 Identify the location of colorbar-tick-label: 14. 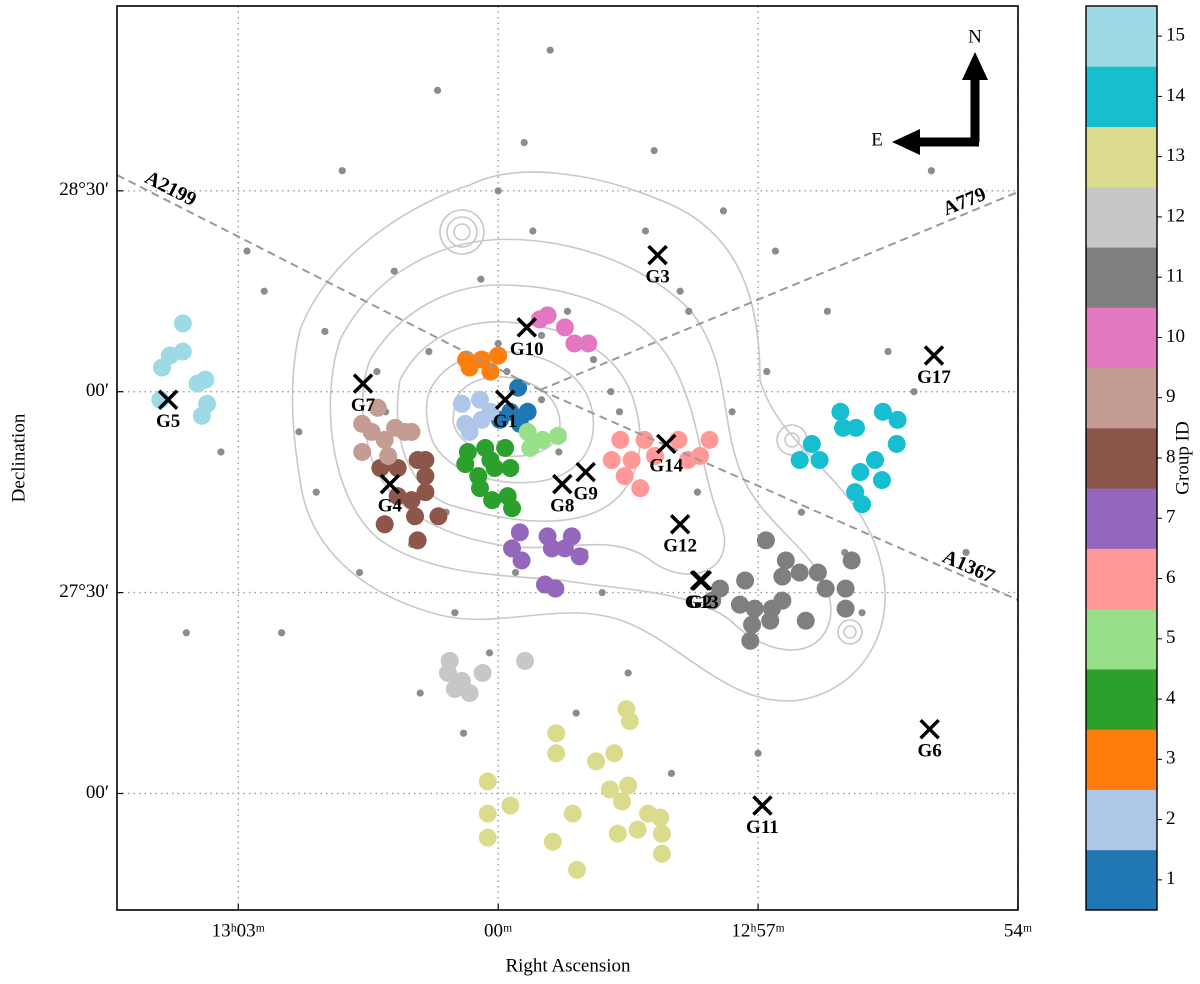
(1176, 95).